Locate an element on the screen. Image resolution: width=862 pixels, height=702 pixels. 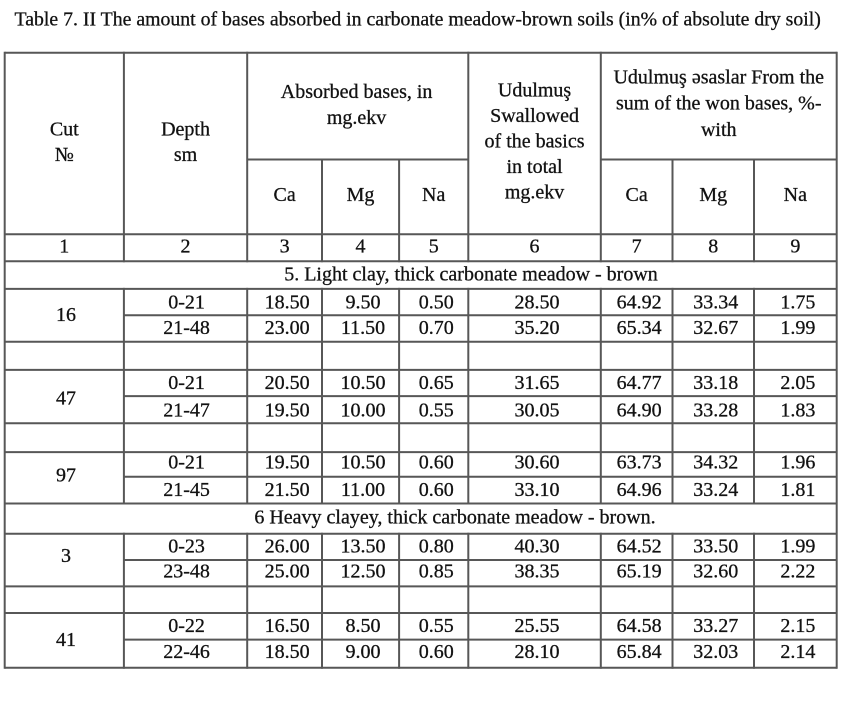
svg-text: 35.20 is located at coordinates (537, 328).